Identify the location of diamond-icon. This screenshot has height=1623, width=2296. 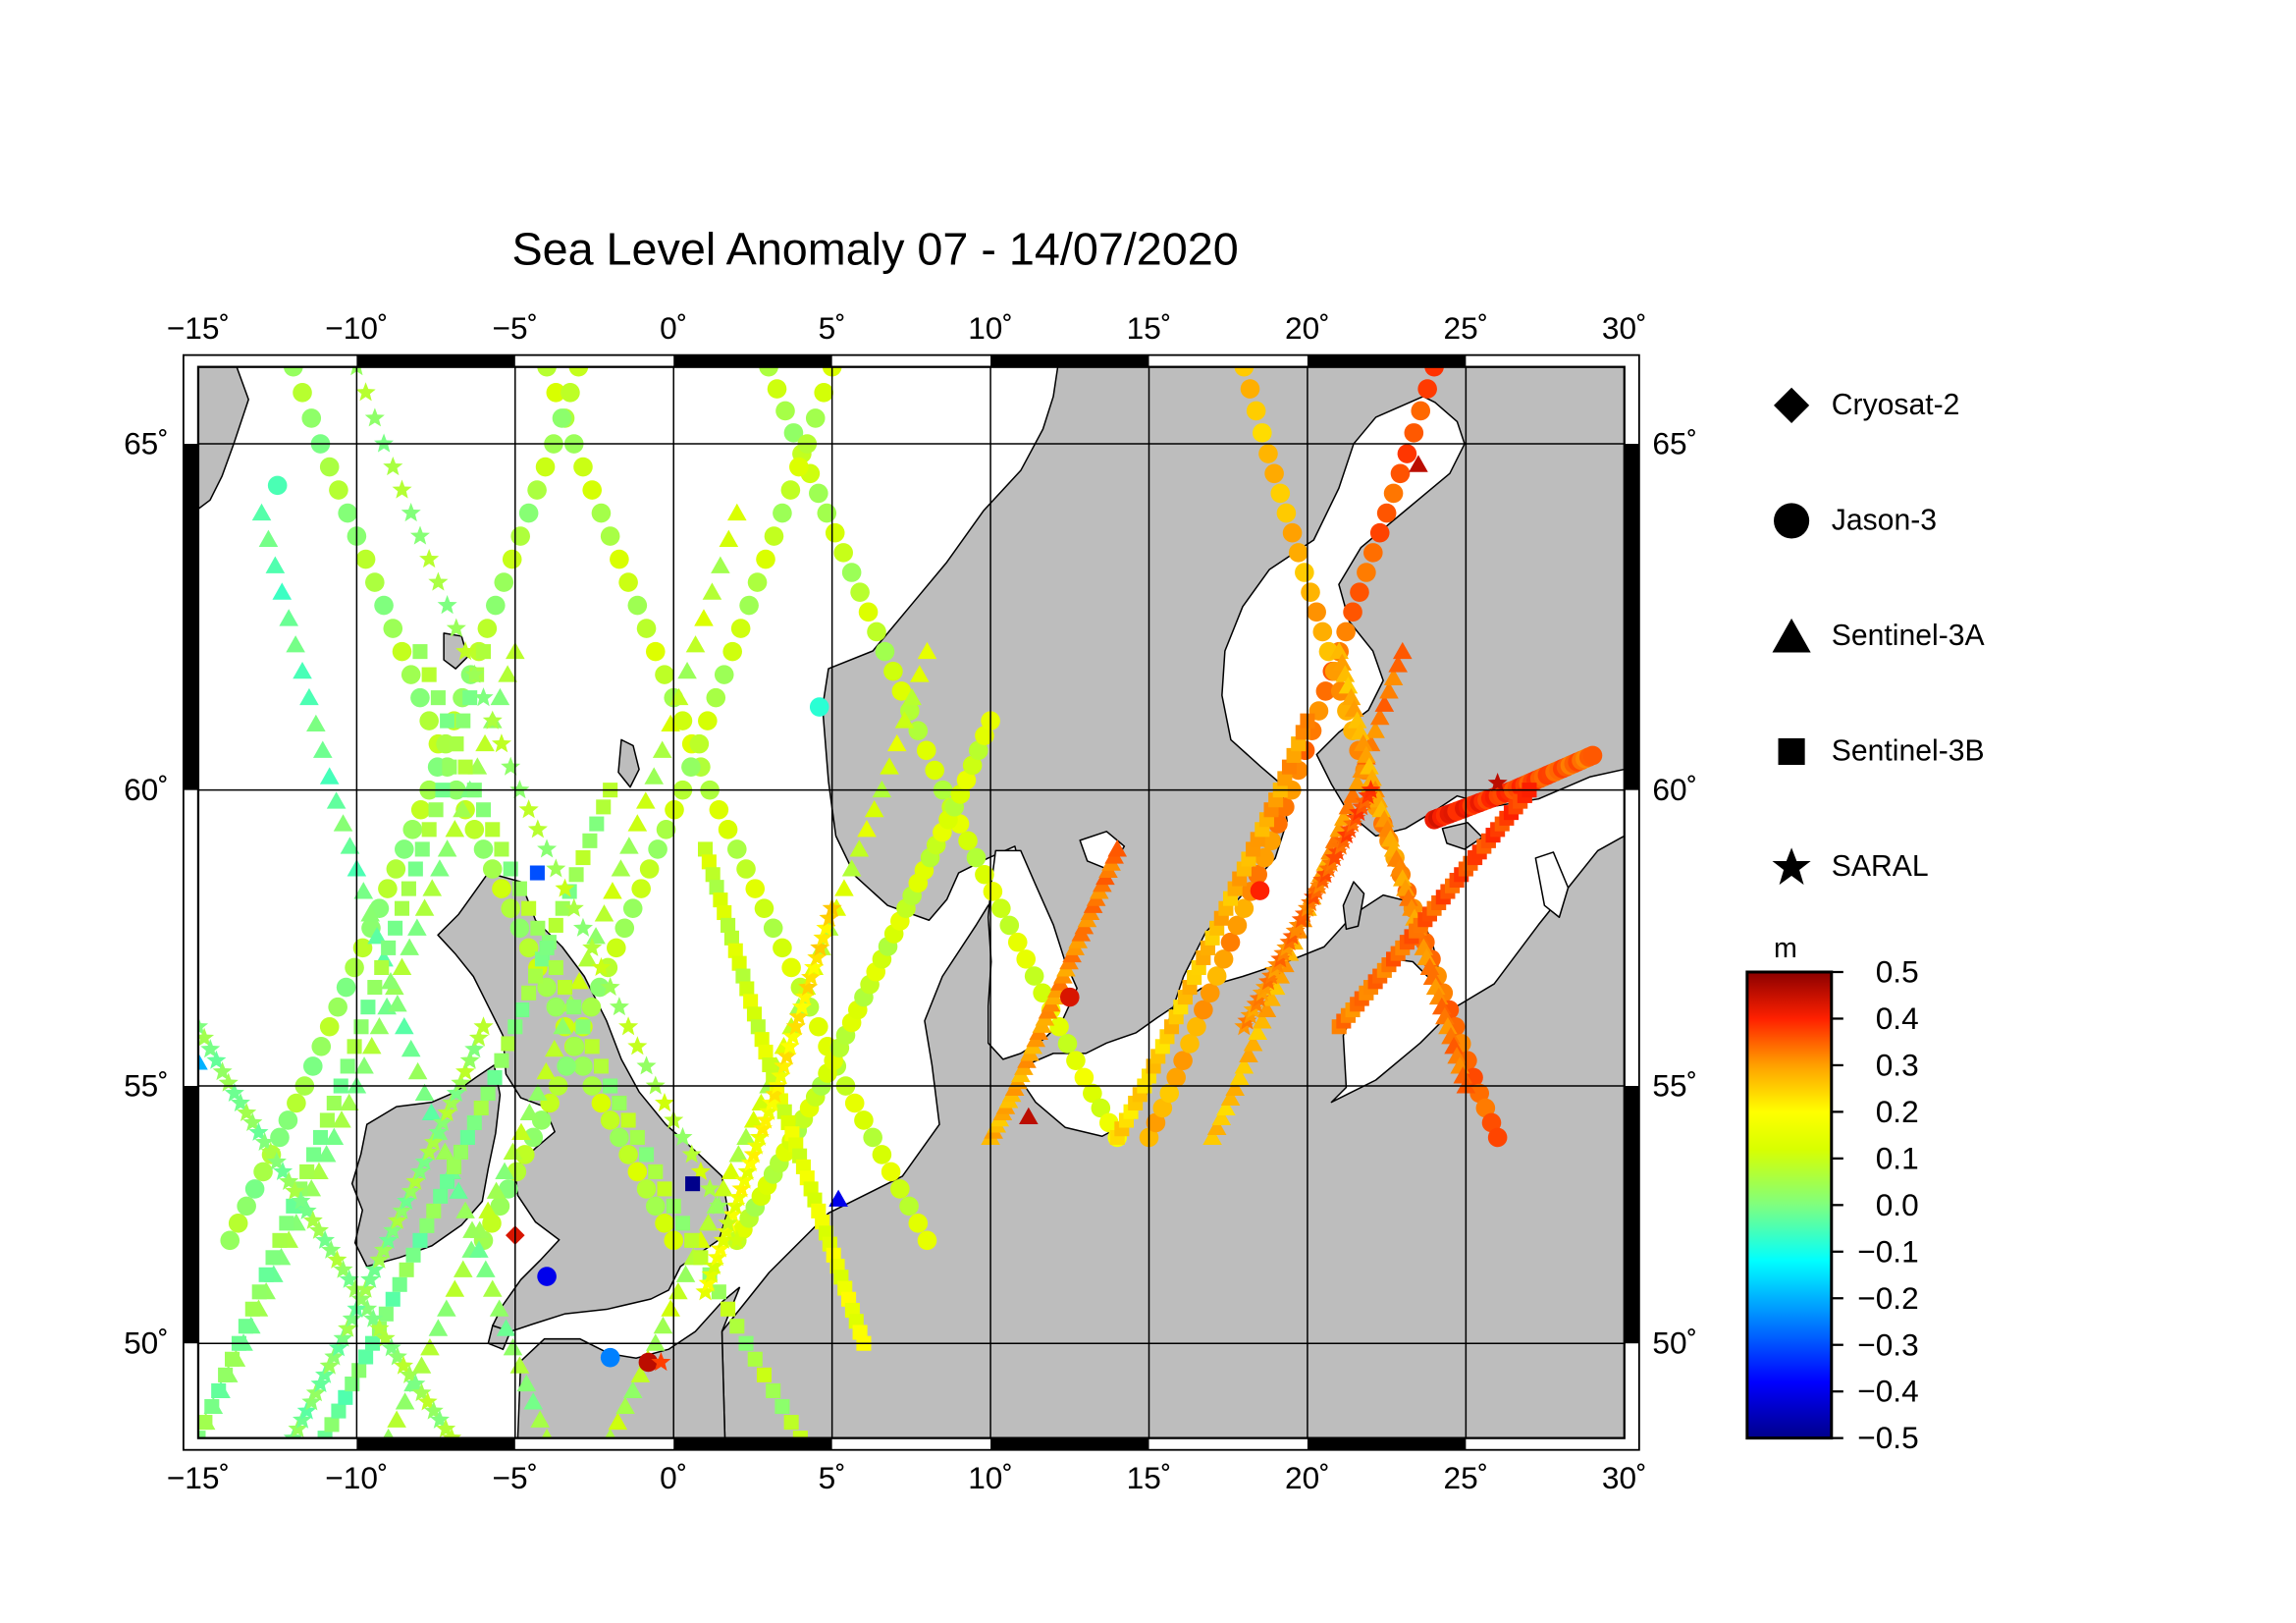
(1792, 405).